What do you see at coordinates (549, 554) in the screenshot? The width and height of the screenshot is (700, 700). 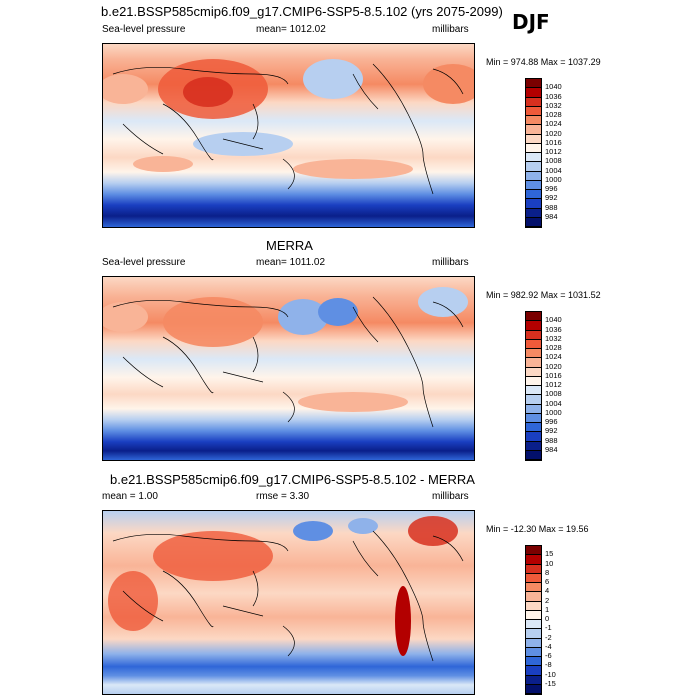 I see `colorbar-tick-label: 15` at bounding box center [549, 554].